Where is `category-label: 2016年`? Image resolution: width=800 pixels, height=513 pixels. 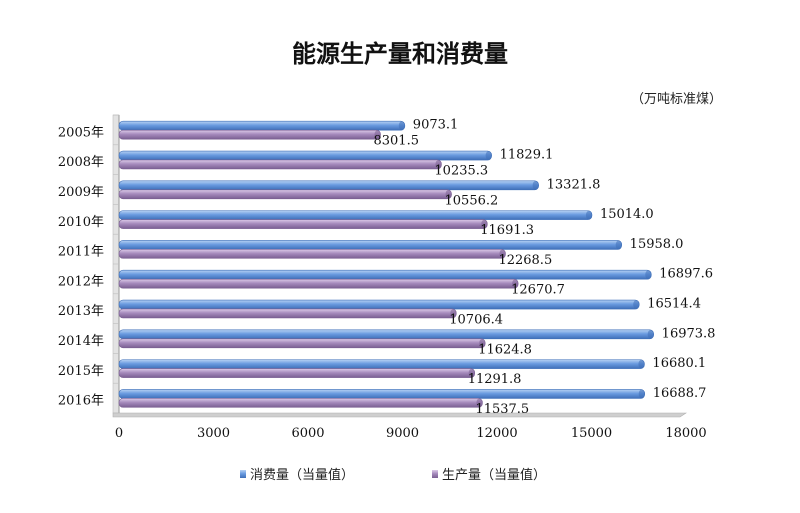 category-label: 2016年 is located at coordinates (81, 401).